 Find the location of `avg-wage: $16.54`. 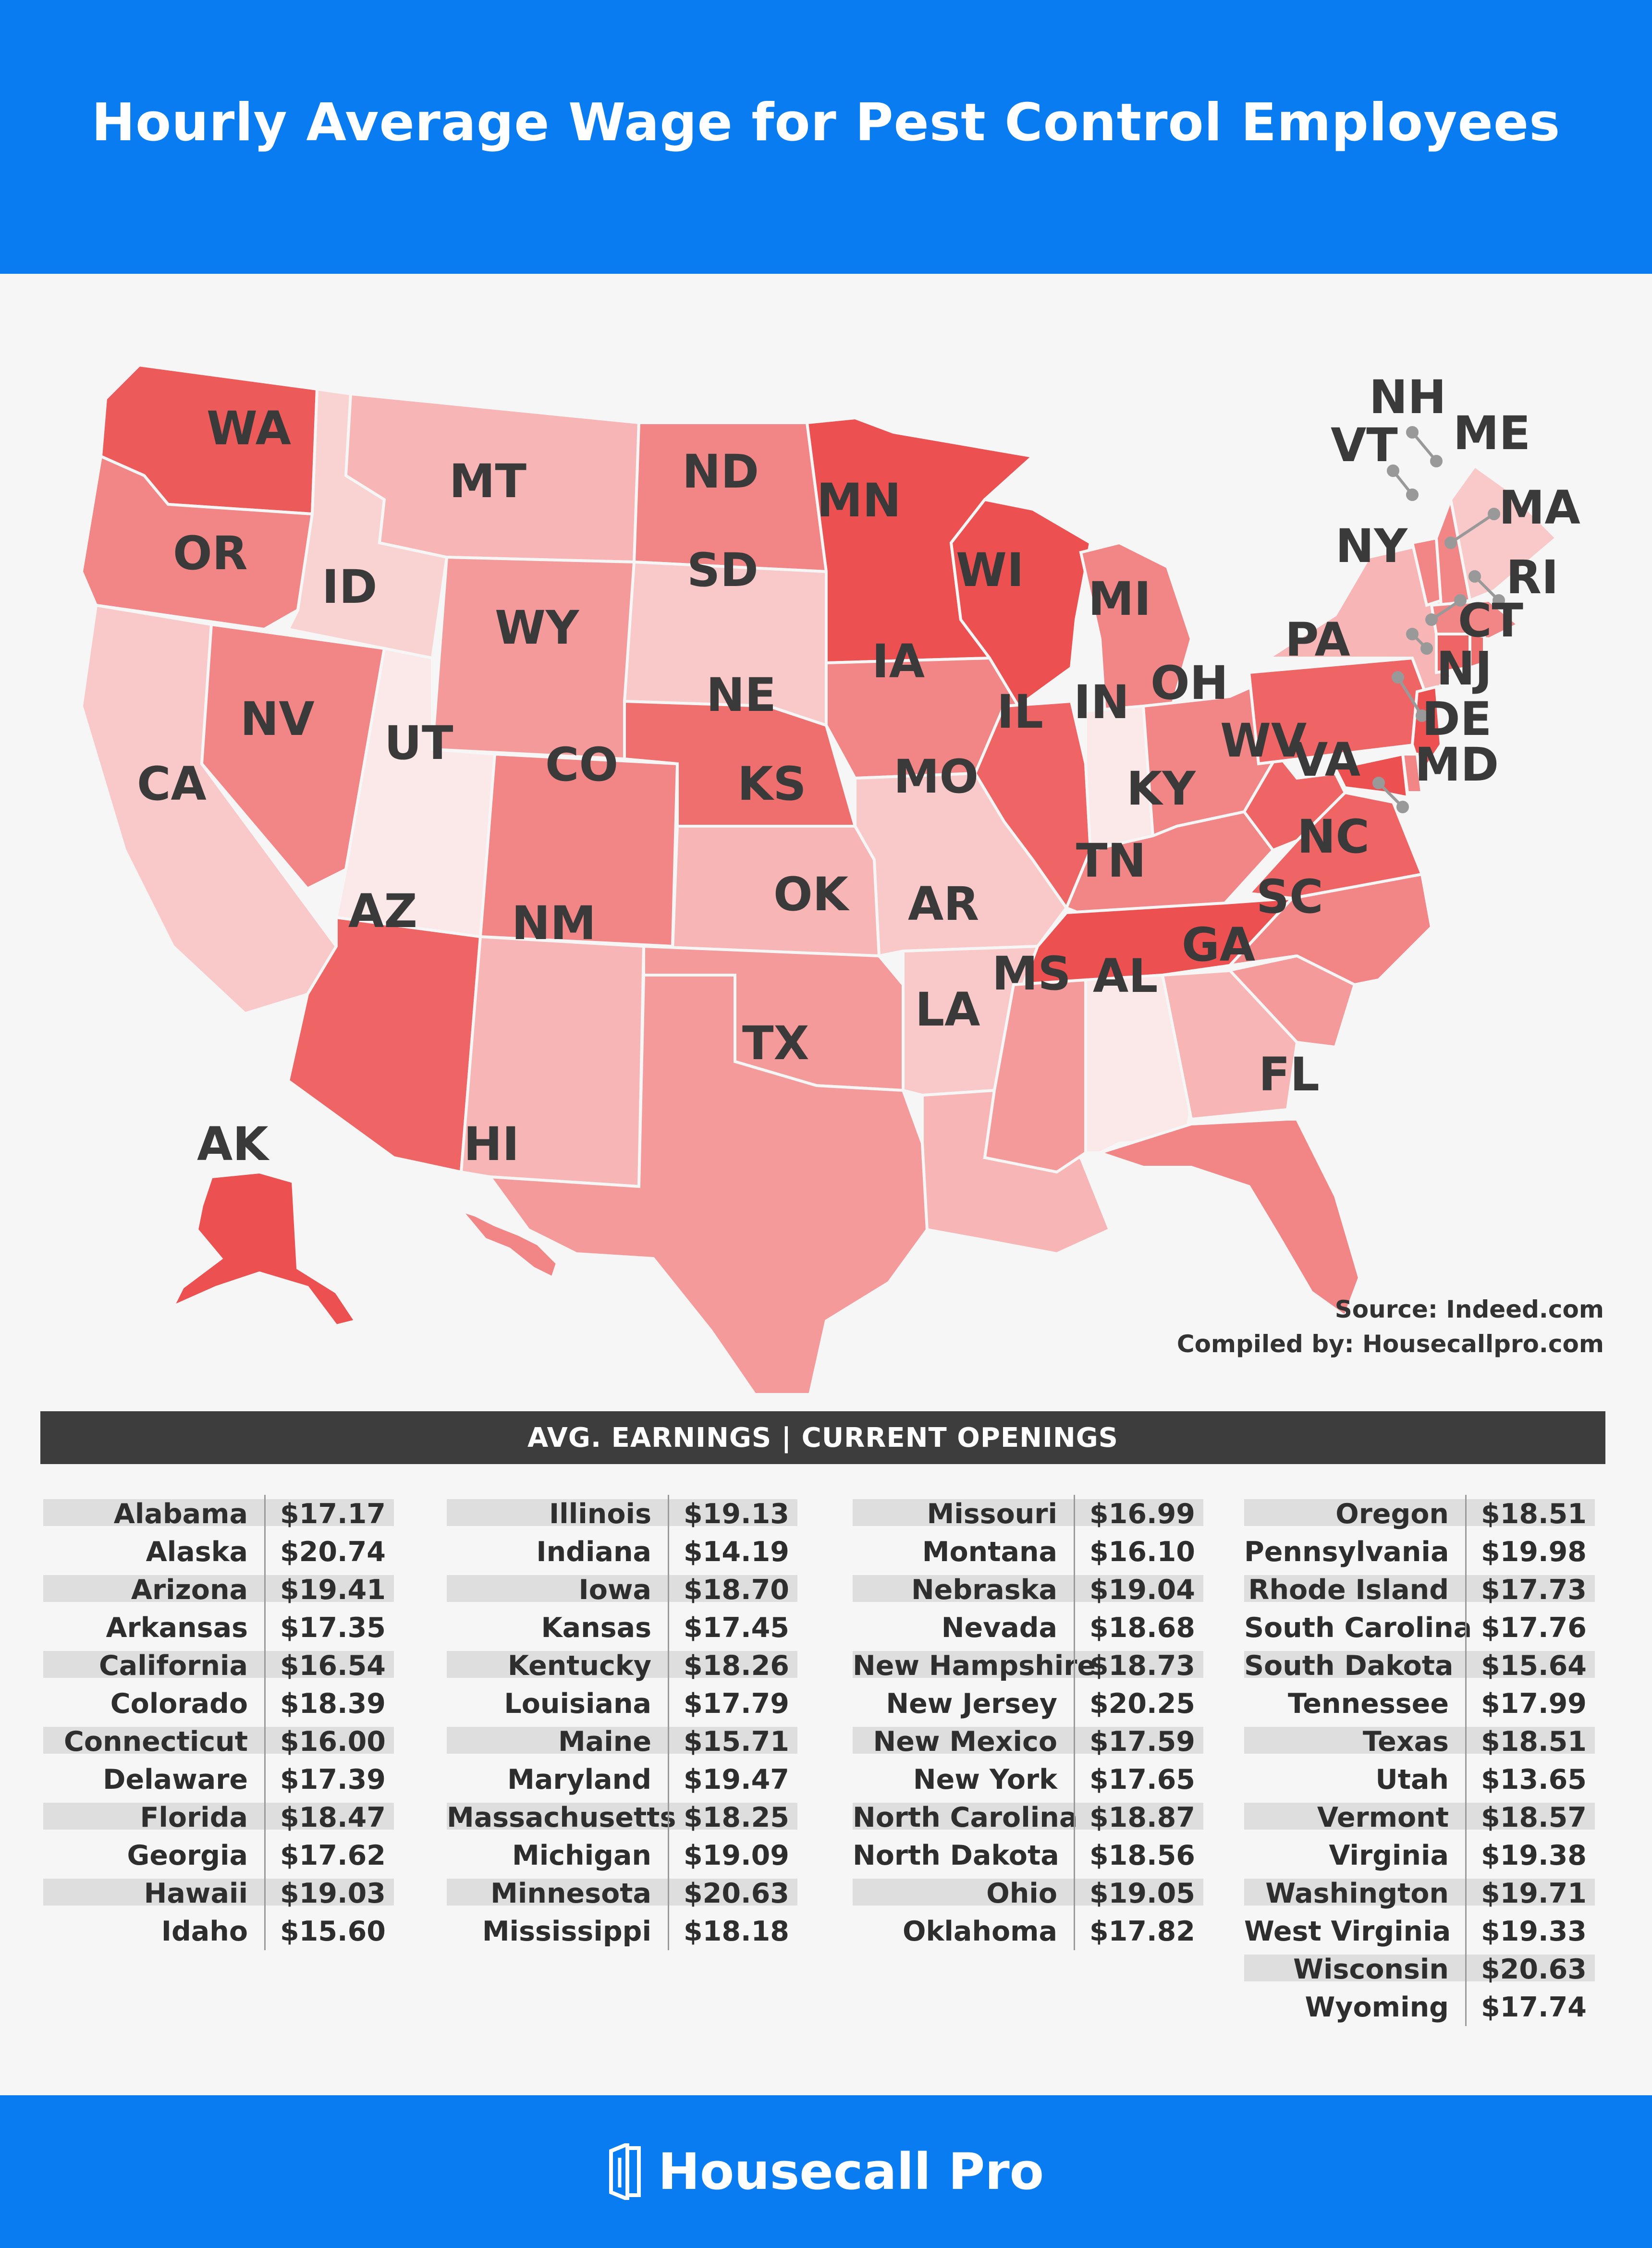

avg-wage: $16.54 is located at coordinates (325, 1666).